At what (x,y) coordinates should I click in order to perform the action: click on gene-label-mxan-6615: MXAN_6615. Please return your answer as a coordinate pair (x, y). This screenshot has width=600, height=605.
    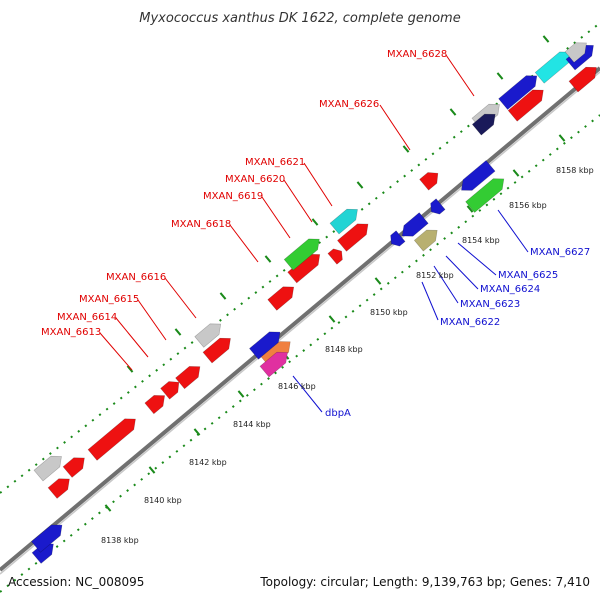
    Looking at the image, I should click on (109, 299).